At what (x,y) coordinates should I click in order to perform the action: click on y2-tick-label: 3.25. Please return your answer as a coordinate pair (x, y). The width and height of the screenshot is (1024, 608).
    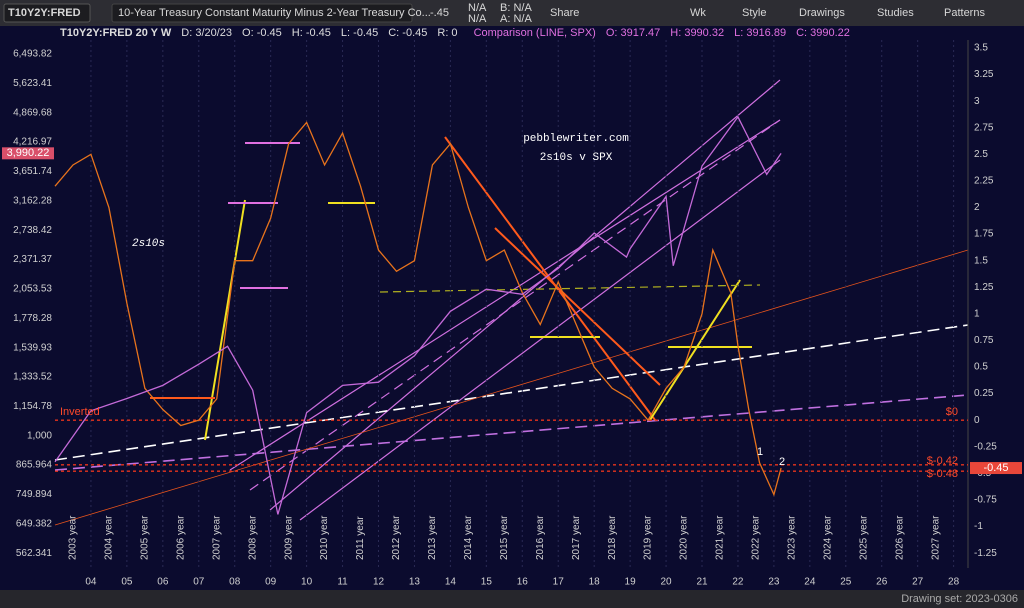
    Looking at the image, I should click on (984, 74).